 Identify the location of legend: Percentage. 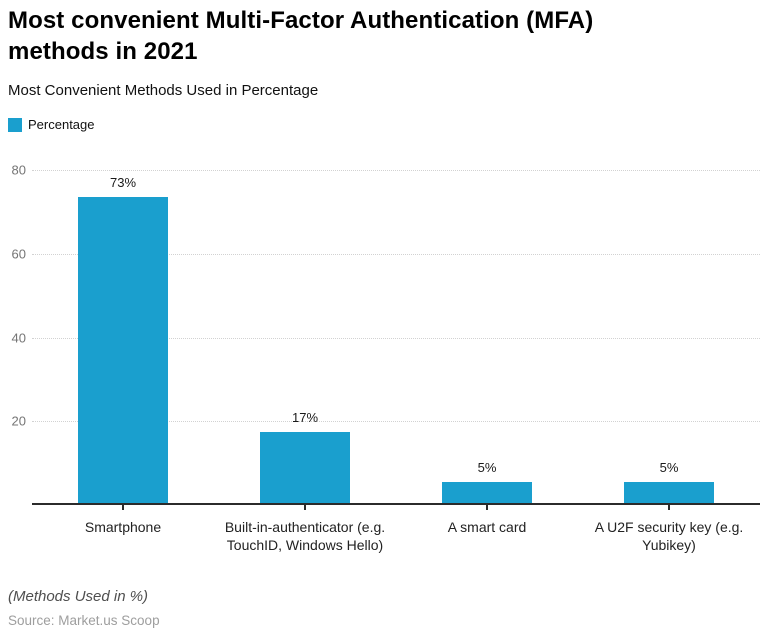
(51, 124).